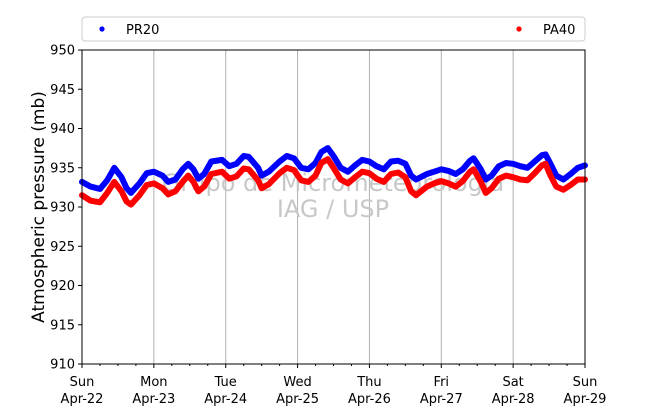  What do you see at coordinates (585, 399) in the screenshot?
I see `x-tick-label-date: Apr-29` at bounding box center [585, 399].